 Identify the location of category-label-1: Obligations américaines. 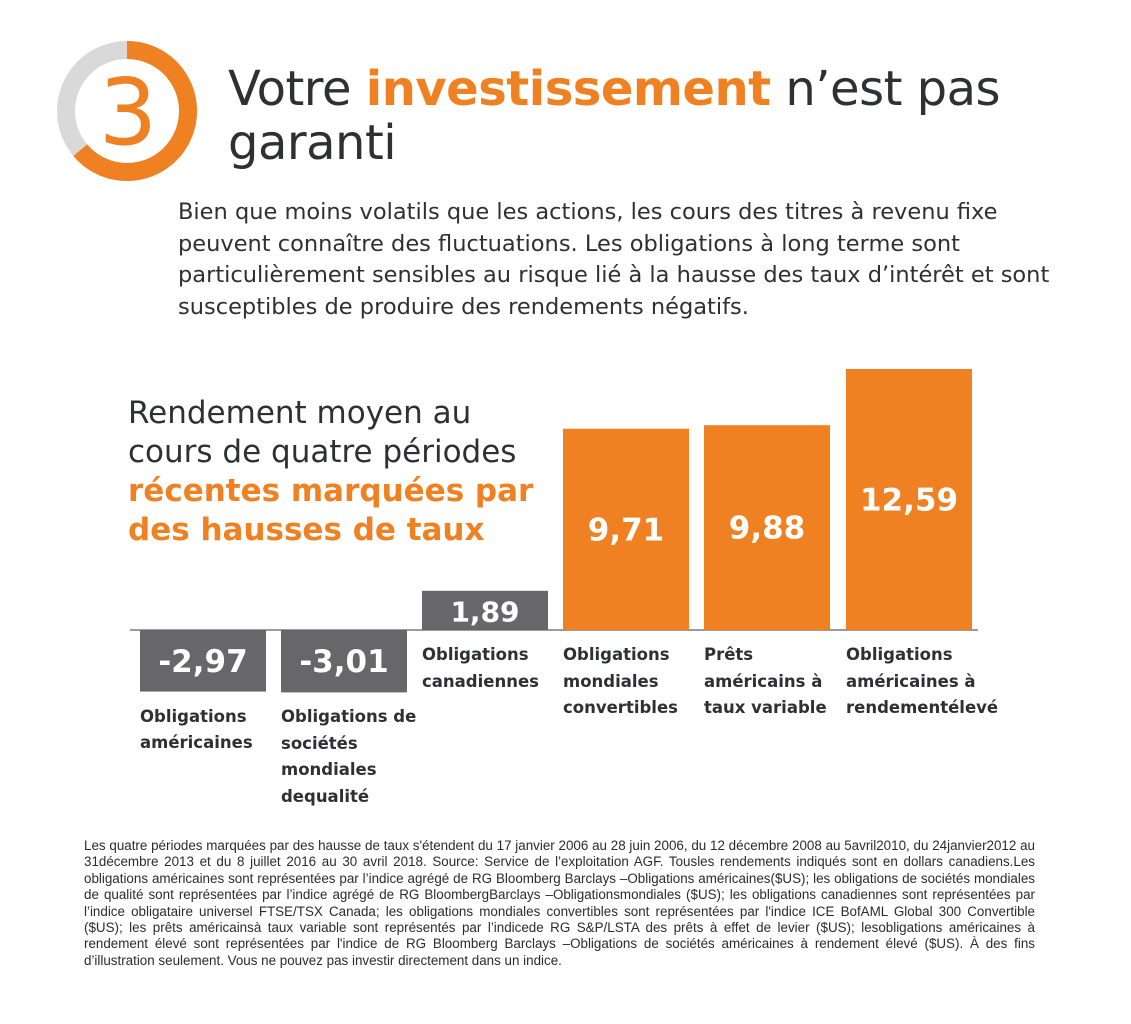
(196, 729).